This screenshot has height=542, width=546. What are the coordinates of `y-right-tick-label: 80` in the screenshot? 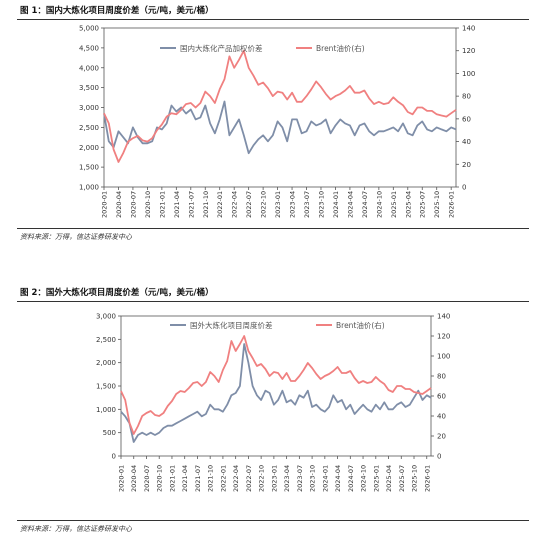 It's located at (441, 377).